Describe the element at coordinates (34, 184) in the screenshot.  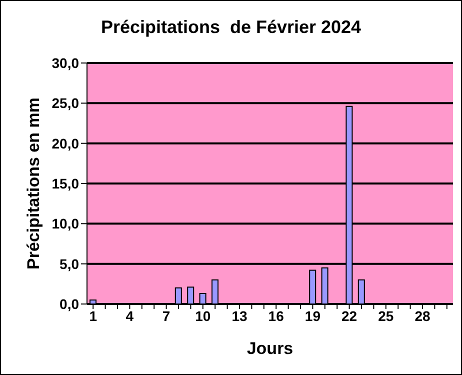
I see `y-axis-title: Précipitations en mm` at that location.